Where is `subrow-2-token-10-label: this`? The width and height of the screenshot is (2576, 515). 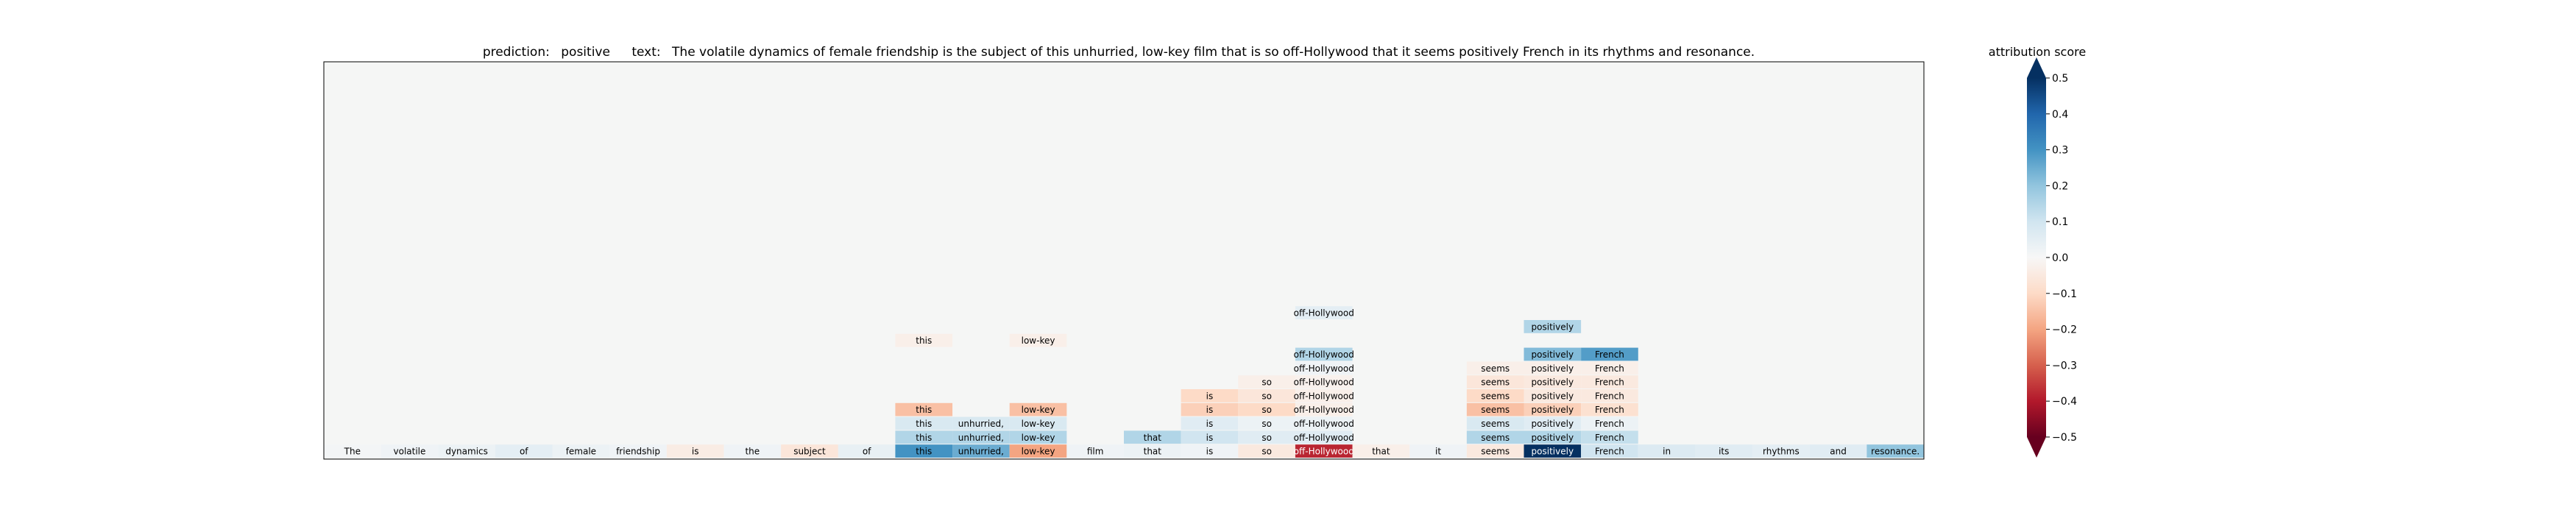 subrow-2-token-10-label: this is located at coordinates (924, 424).